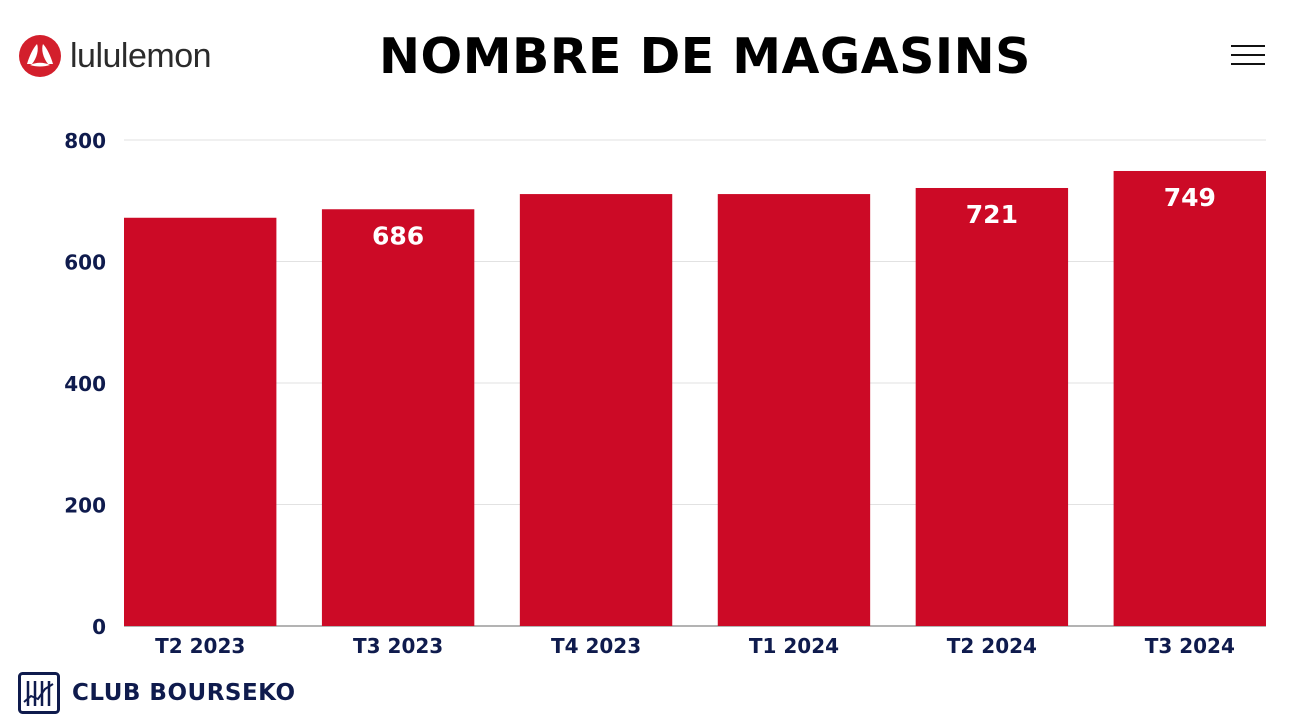  I want to click on x-tick-label: T2 2024, so click(992, 646).